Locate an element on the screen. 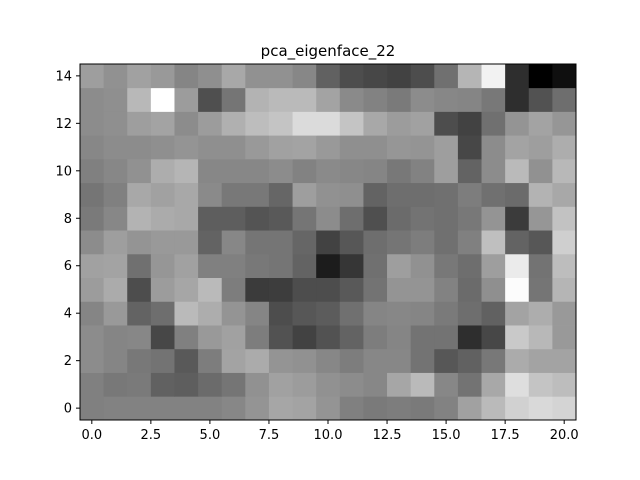 Image resolution: width=640 pixels, height=480 pixels. y-tick-label: 10 is located at coordinates (63, 171).